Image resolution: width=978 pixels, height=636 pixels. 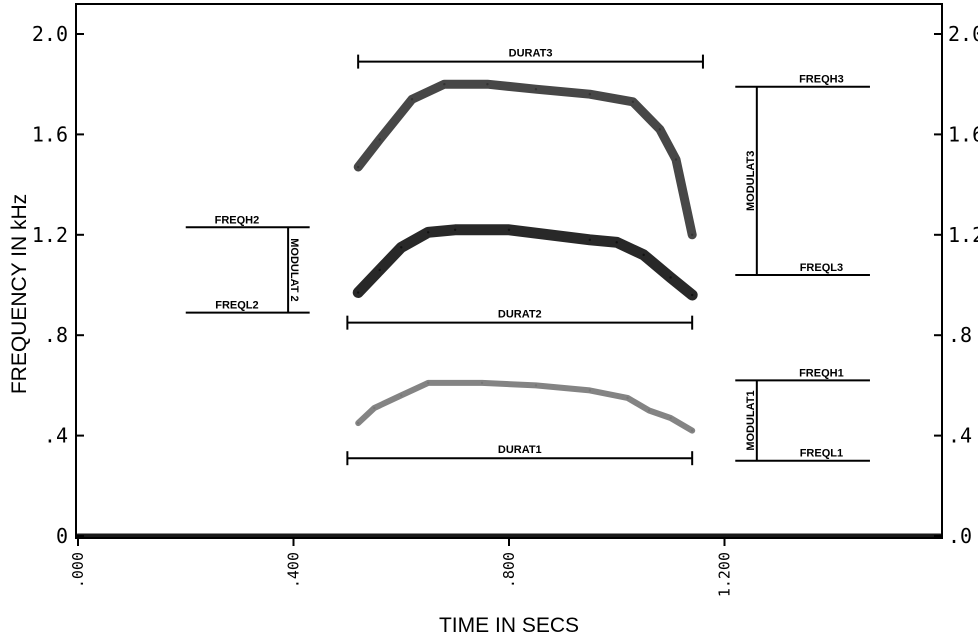 What do you see at coordinates (294, 269) in the screenshot?
I see `modulation-label: MODULAT 2` at bounding box center [294, 269].